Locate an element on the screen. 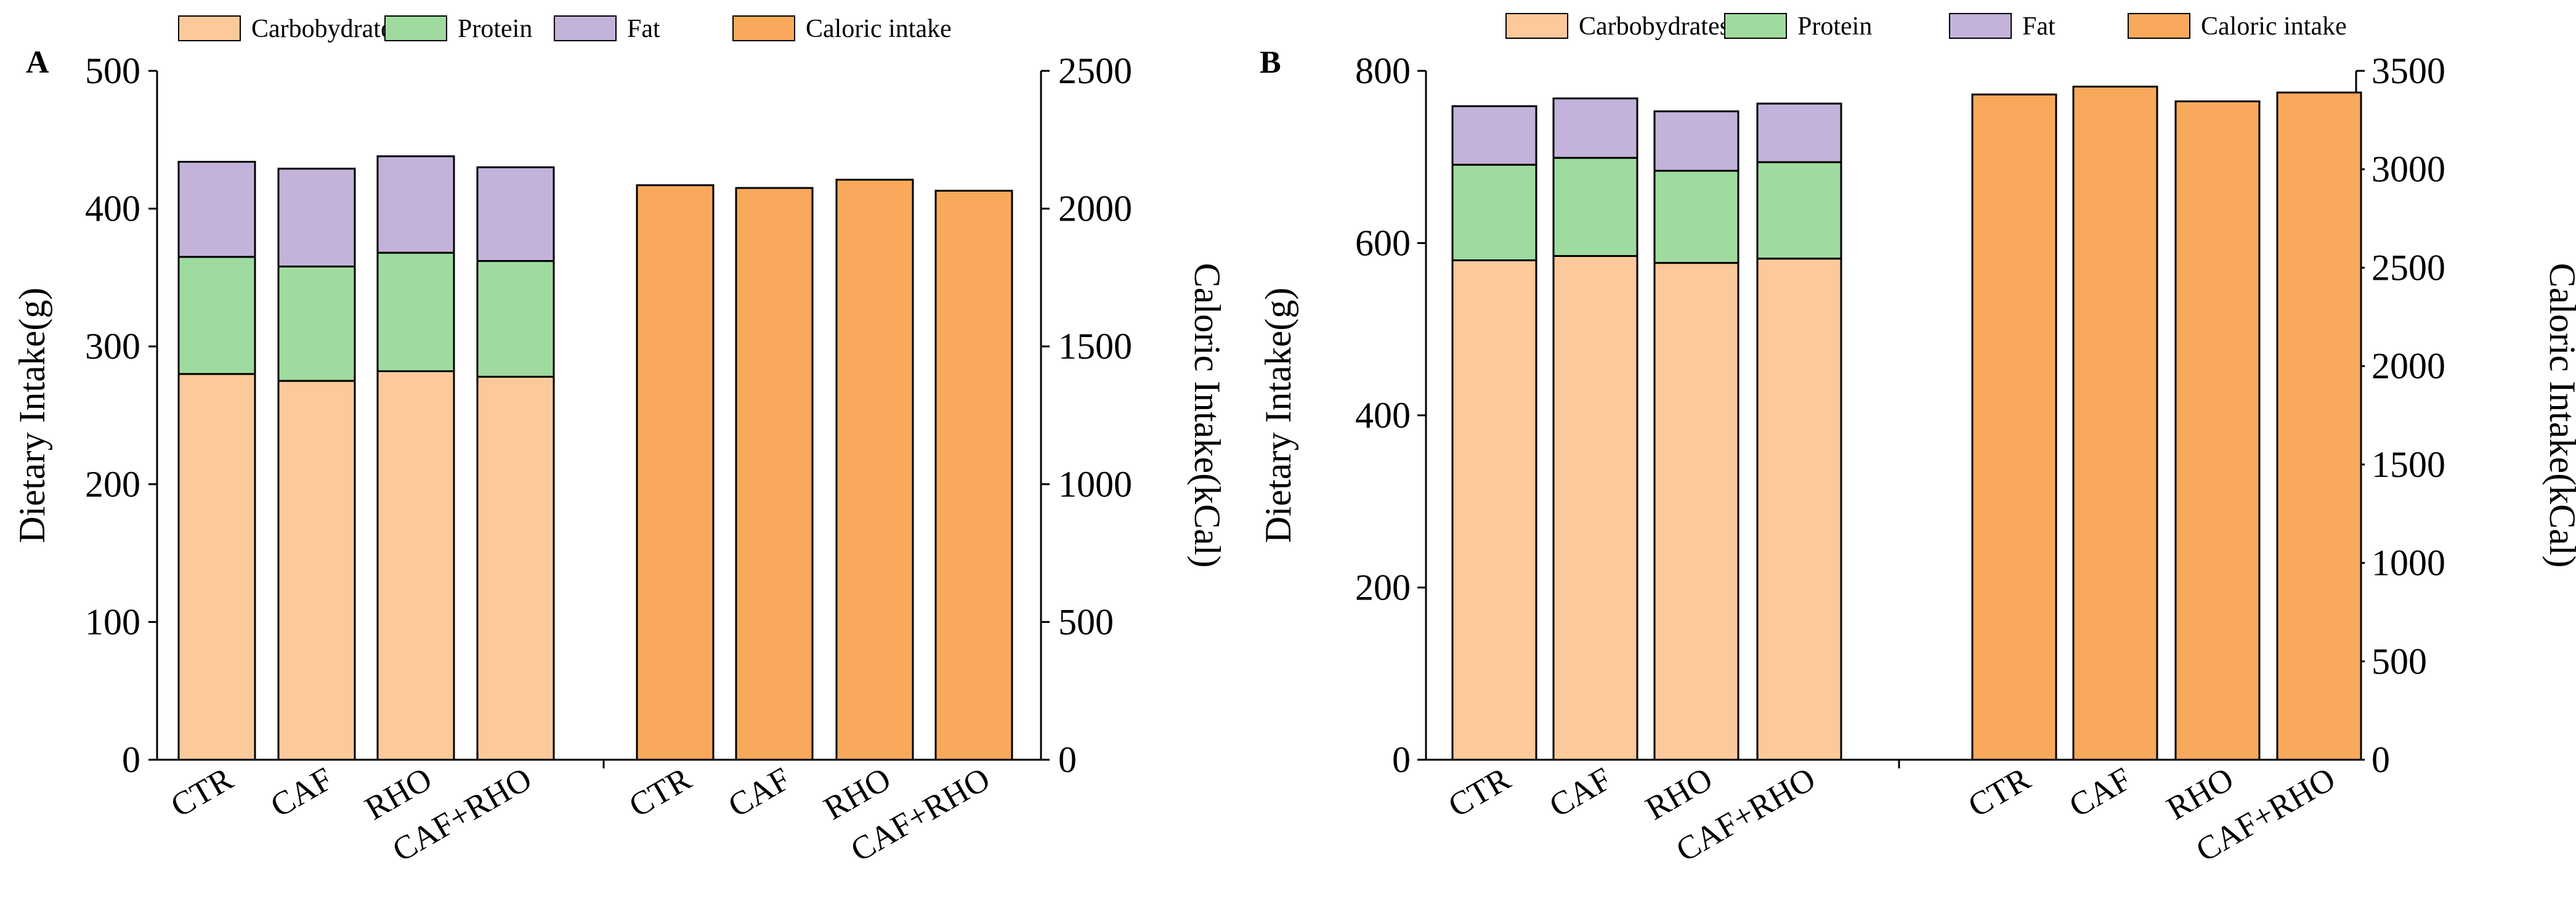  left-tick-label: 100 is located at coordinates (113, 621).